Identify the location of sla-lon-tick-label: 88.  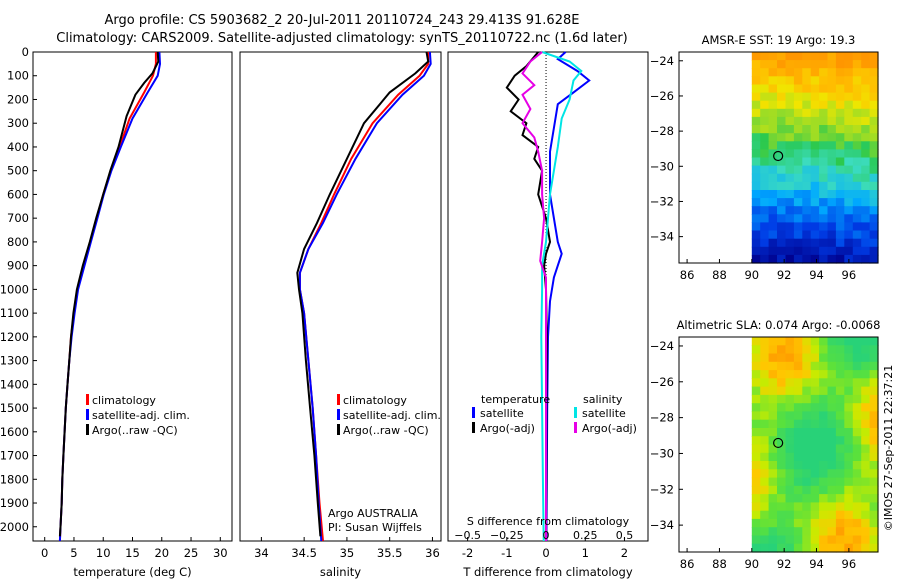
(719, 564).